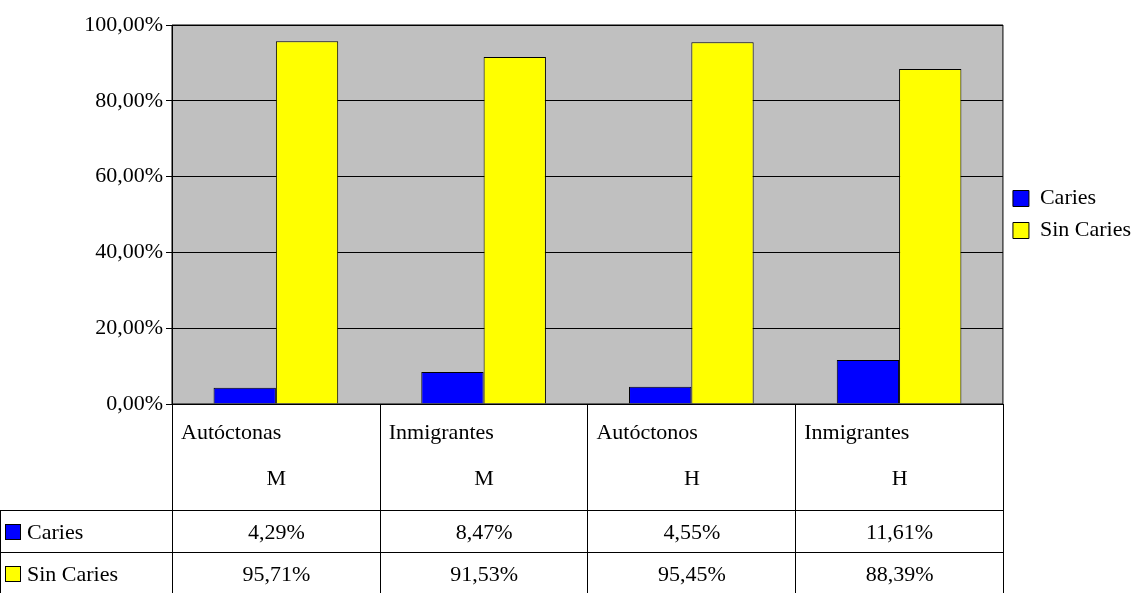 The image size is (1141, 593). Describe the element at coordinates (1085, 229) in the screenshot. I see `legend-label: Sin Caries` at that location.